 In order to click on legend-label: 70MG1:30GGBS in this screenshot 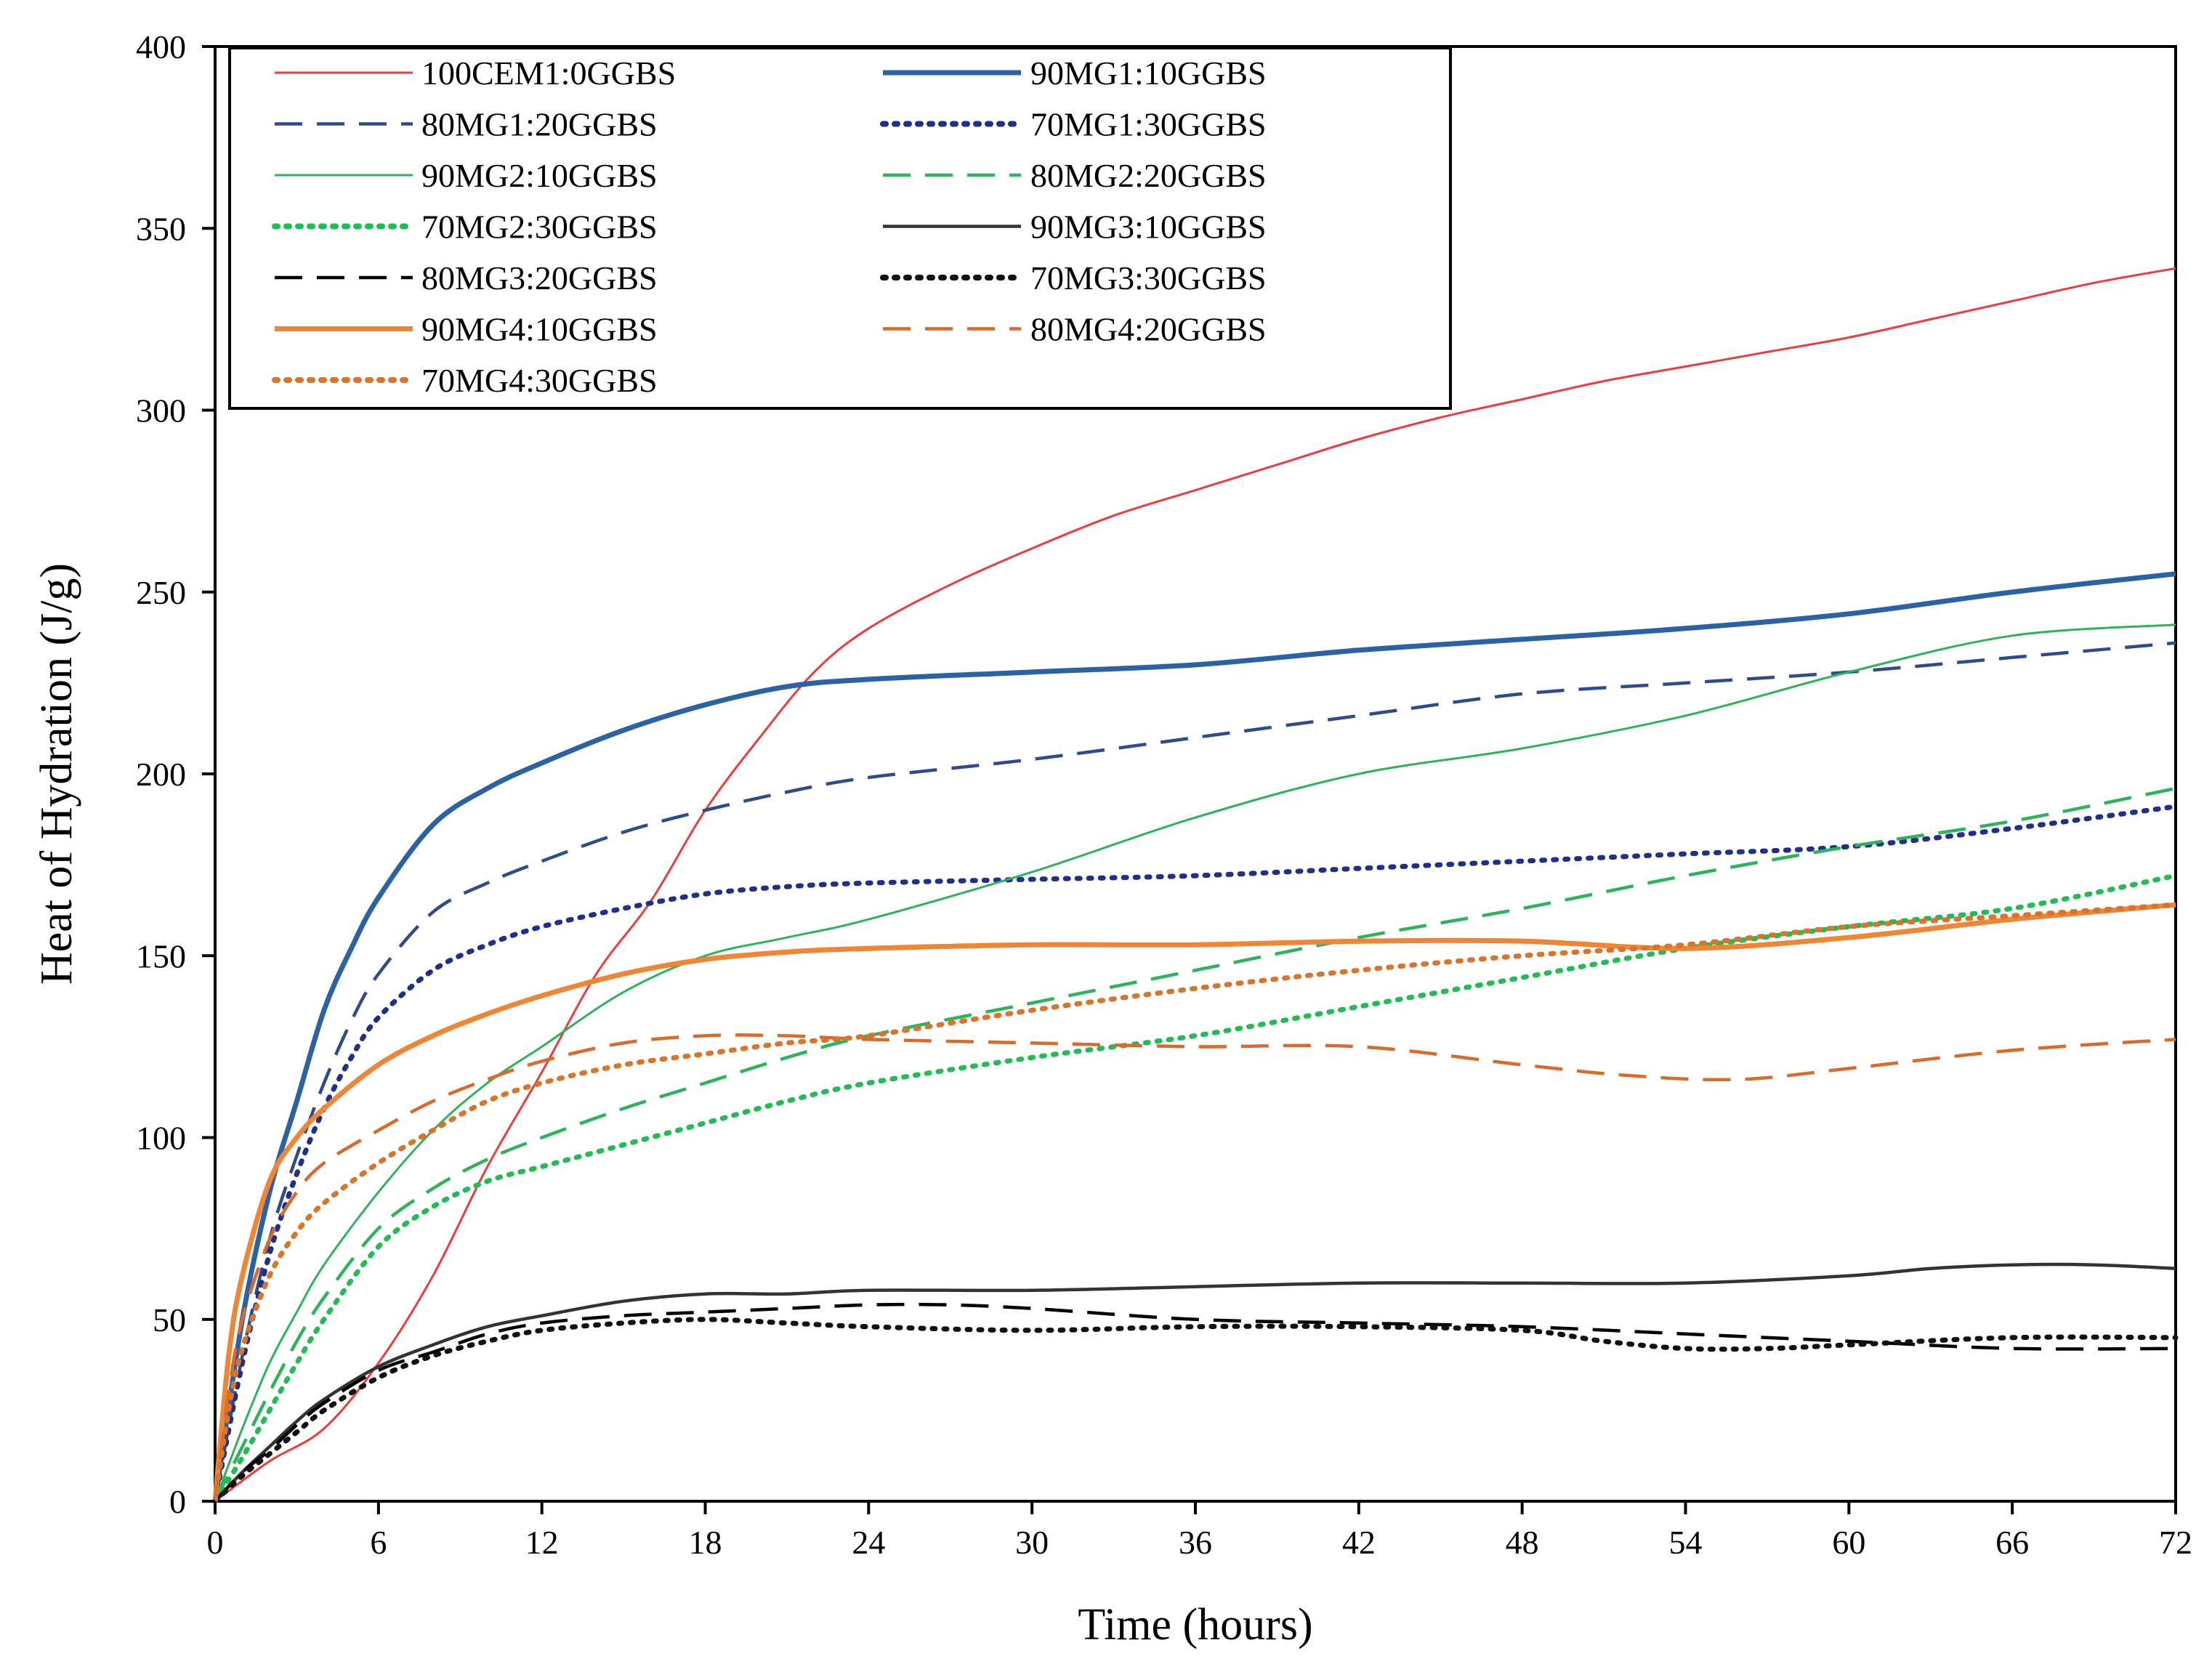, I will do `click(1148, 124)`.